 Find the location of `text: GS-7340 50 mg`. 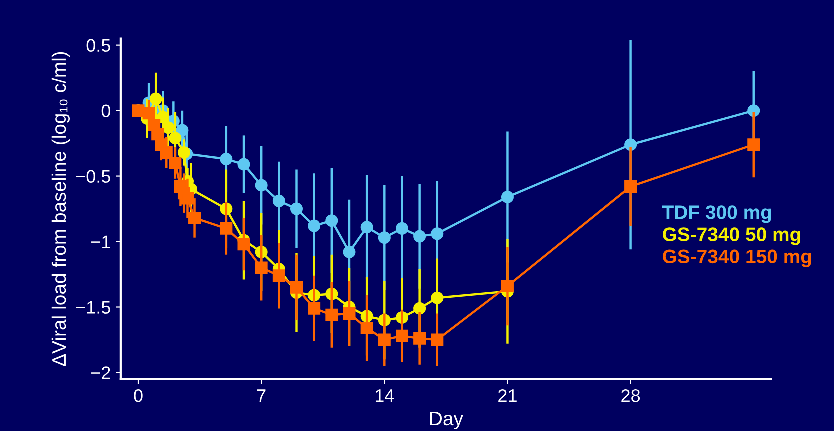

text: GS-7340 50 mg is located at coordinates (731, 237).